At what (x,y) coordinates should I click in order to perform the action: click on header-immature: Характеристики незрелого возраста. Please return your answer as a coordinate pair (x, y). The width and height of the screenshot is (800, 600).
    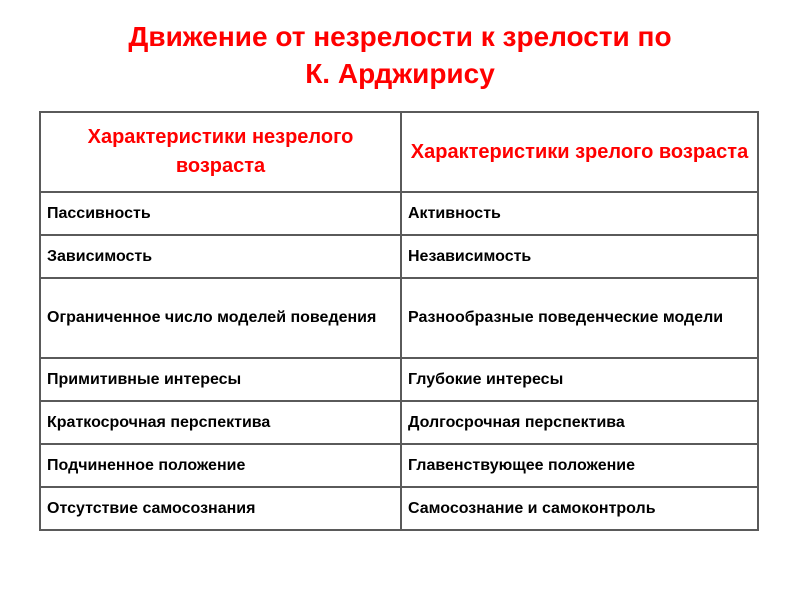
    Looking at the image, I should click on (220, 152).